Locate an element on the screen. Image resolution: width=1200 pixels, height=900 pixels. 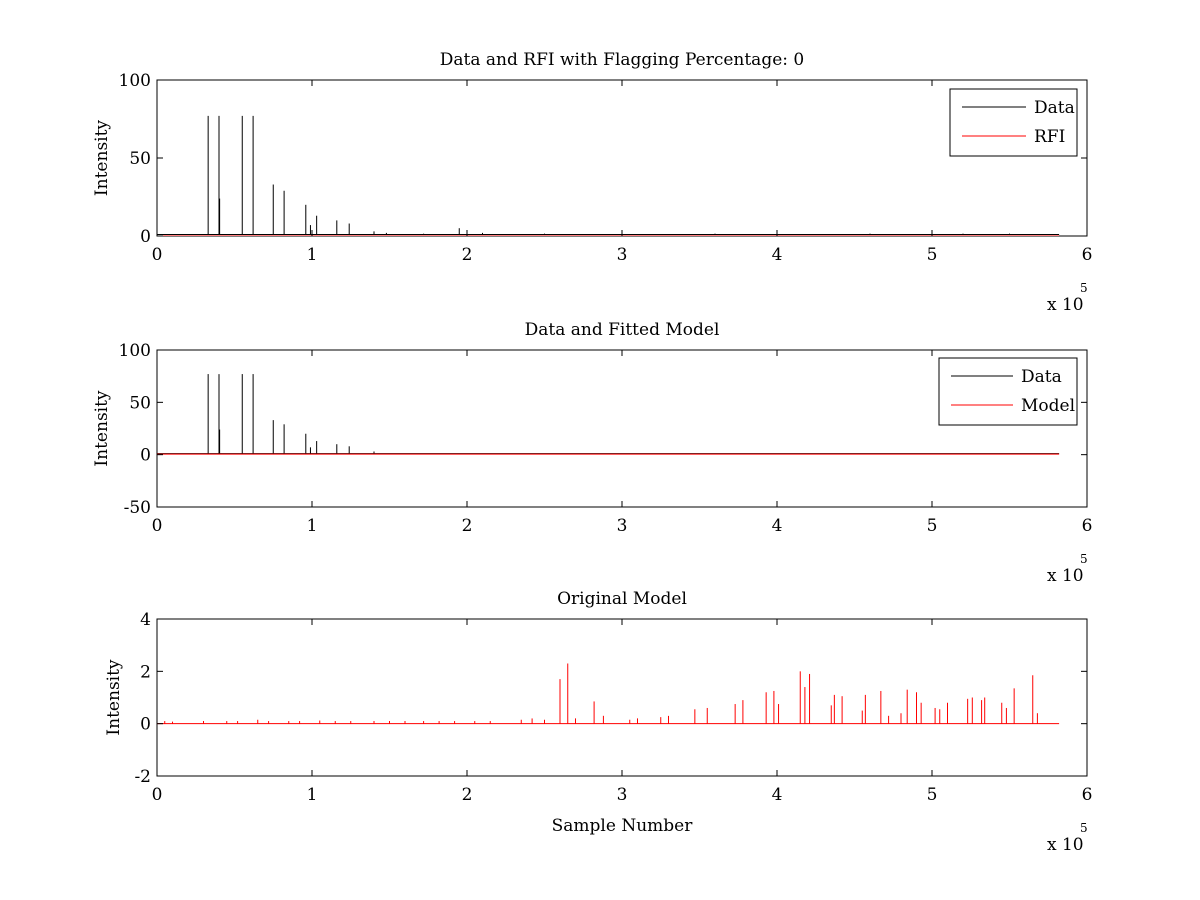
y-tick-label: -2 is located at coordinates (142, 777).